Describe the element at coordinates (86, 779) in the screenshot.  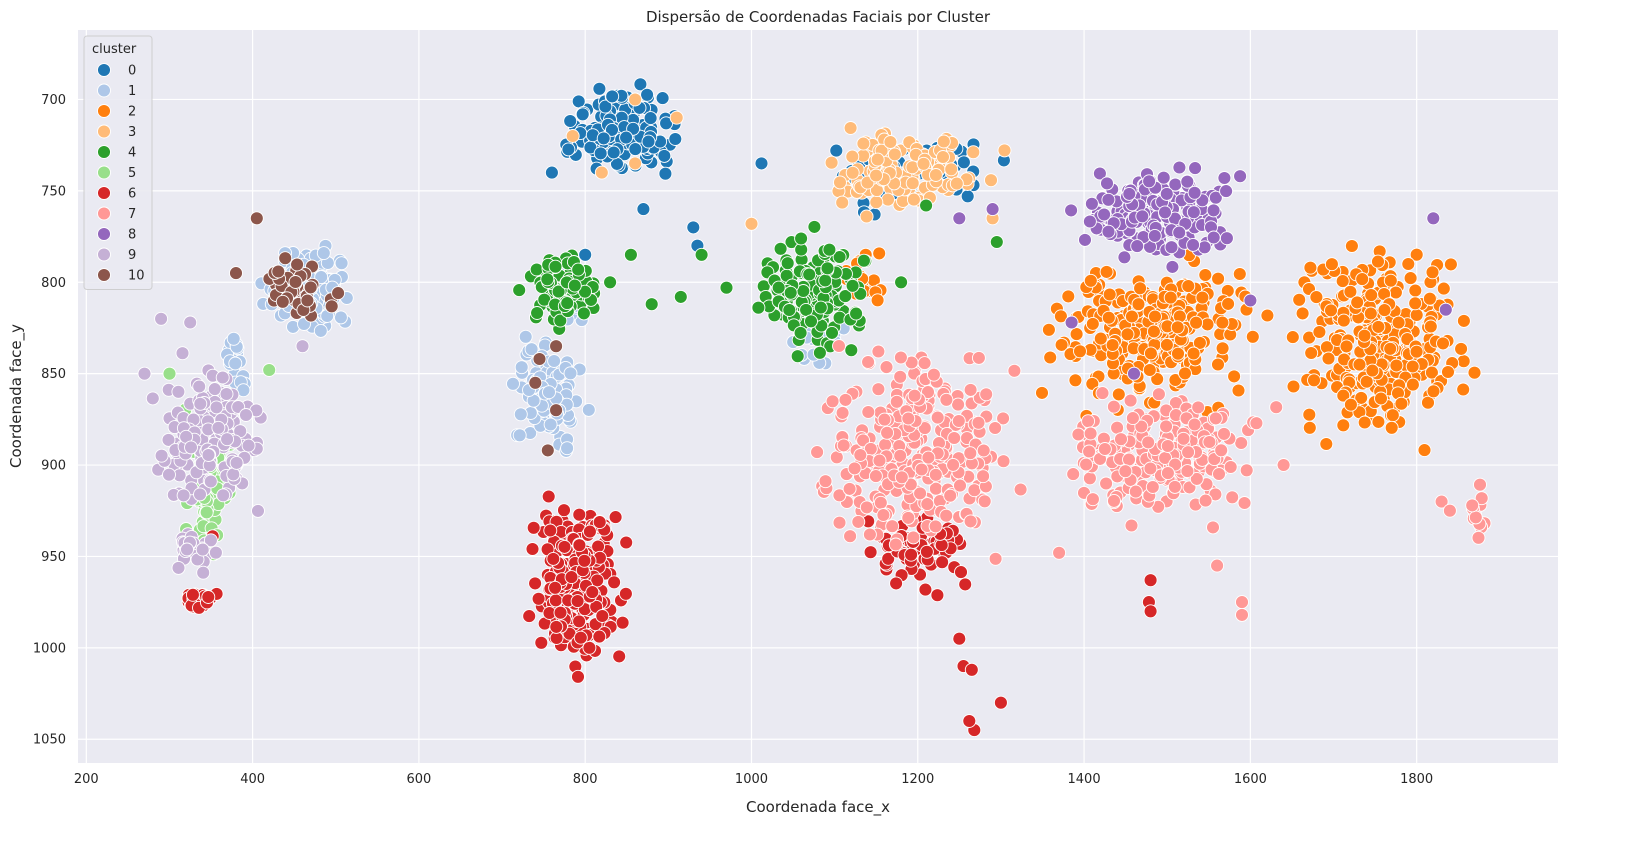
I see `x-tick-label: 200` at that location.